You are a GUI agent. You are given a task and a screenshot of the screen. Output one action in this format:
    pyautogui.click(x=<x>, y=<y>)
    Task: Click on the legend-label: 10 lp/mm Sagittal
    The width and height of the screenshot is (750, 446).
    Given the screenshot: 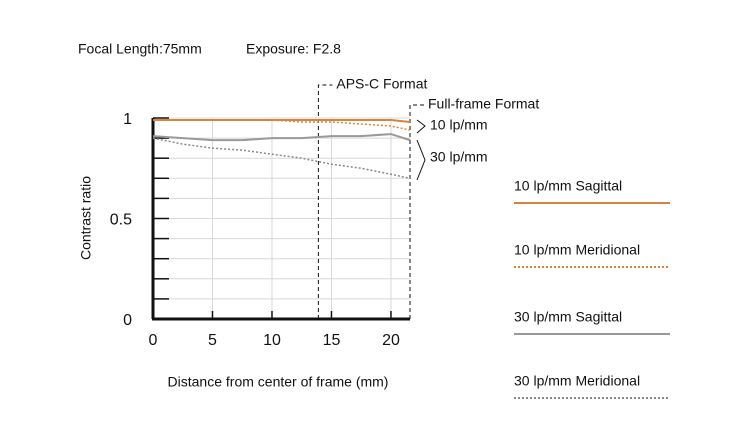 What is the action you would take?
    pyautogui.click(x=568, y=186)
    